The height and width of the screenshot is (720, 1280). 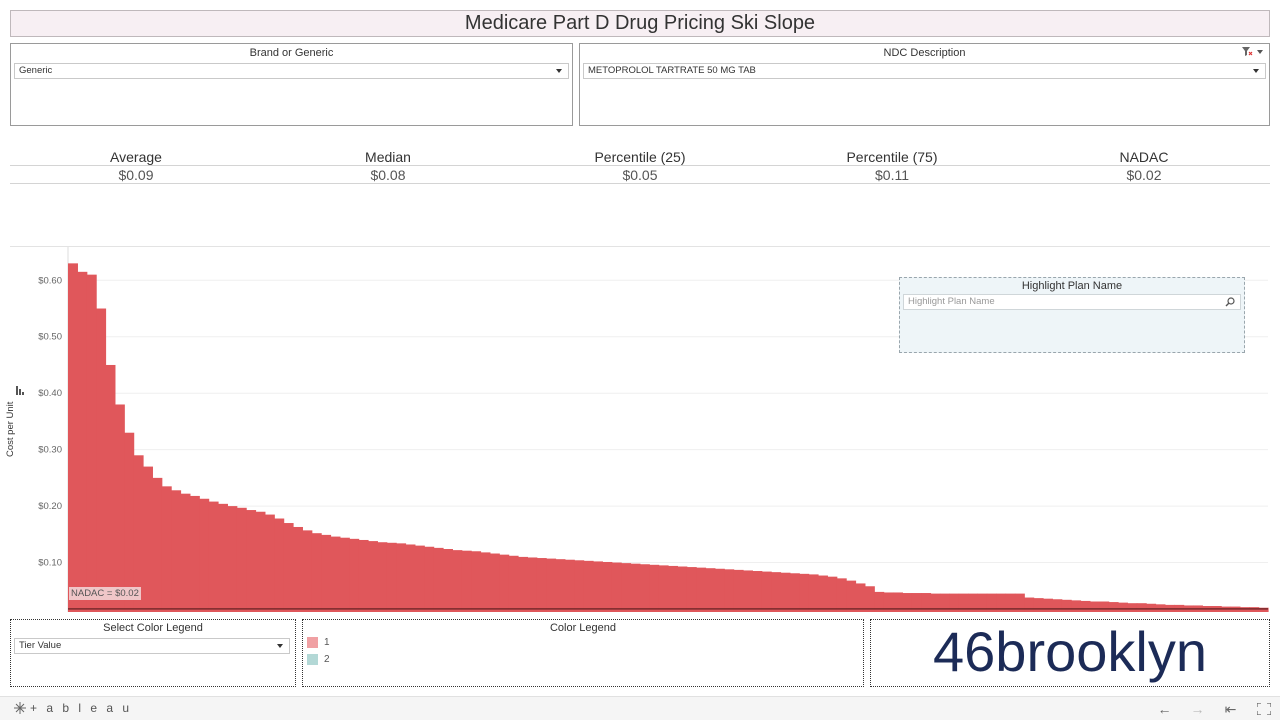 What do you see at coordinates (20, 391) in the screenshot?
I see `axis-sort-icon` at bounding box center [20, 391].